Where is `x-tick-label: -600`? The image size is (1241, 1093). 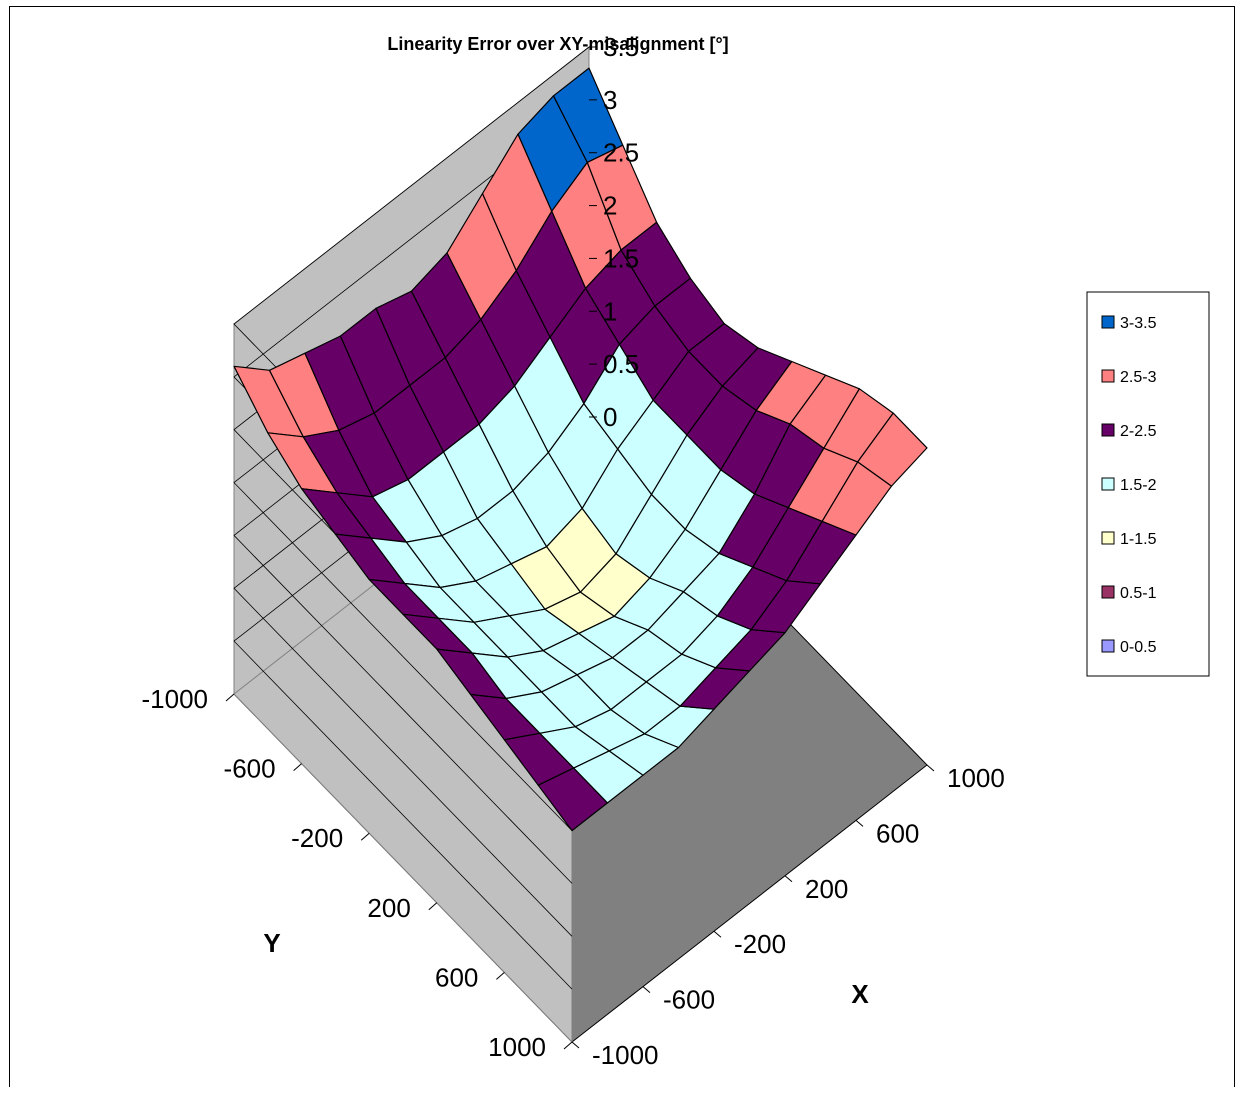
x-tick-label: -600 is located at coordinates (689, 1000).